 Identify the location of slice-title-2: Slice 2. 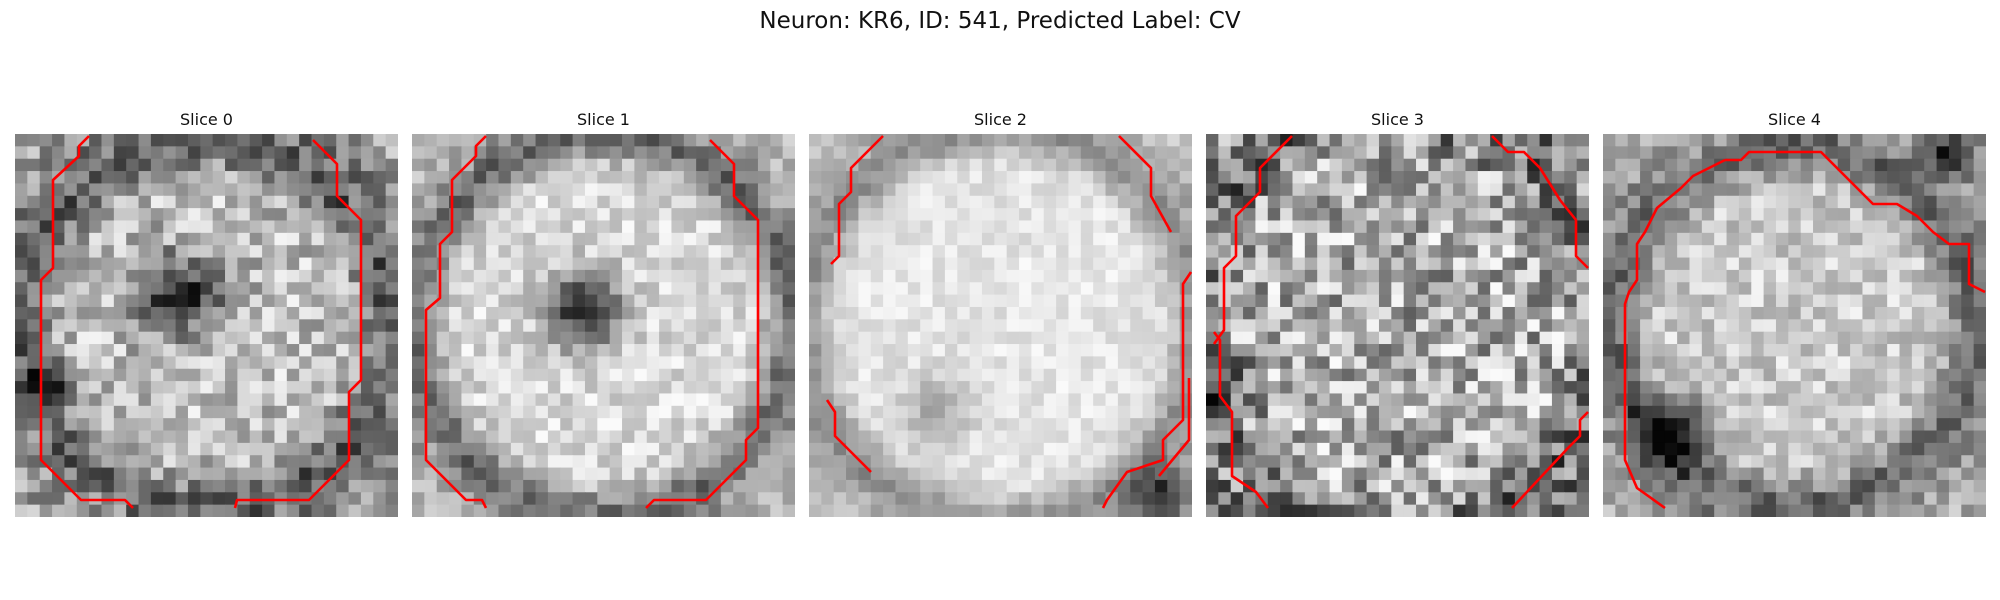
(1000, 119).